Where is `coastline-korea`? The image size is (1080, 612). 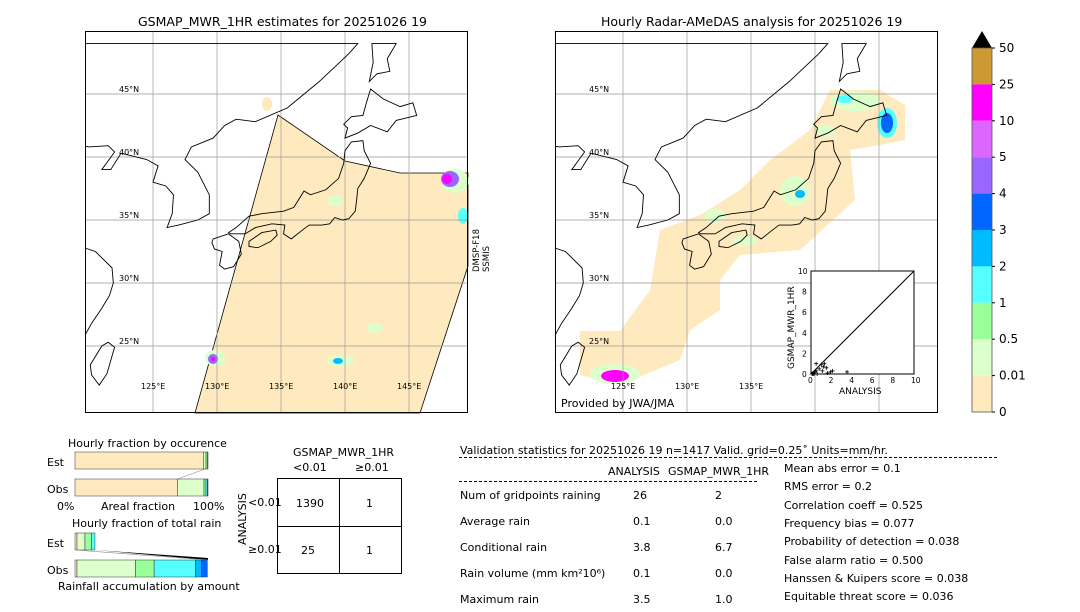 coastline-korea is located at coordinates (222, 136).